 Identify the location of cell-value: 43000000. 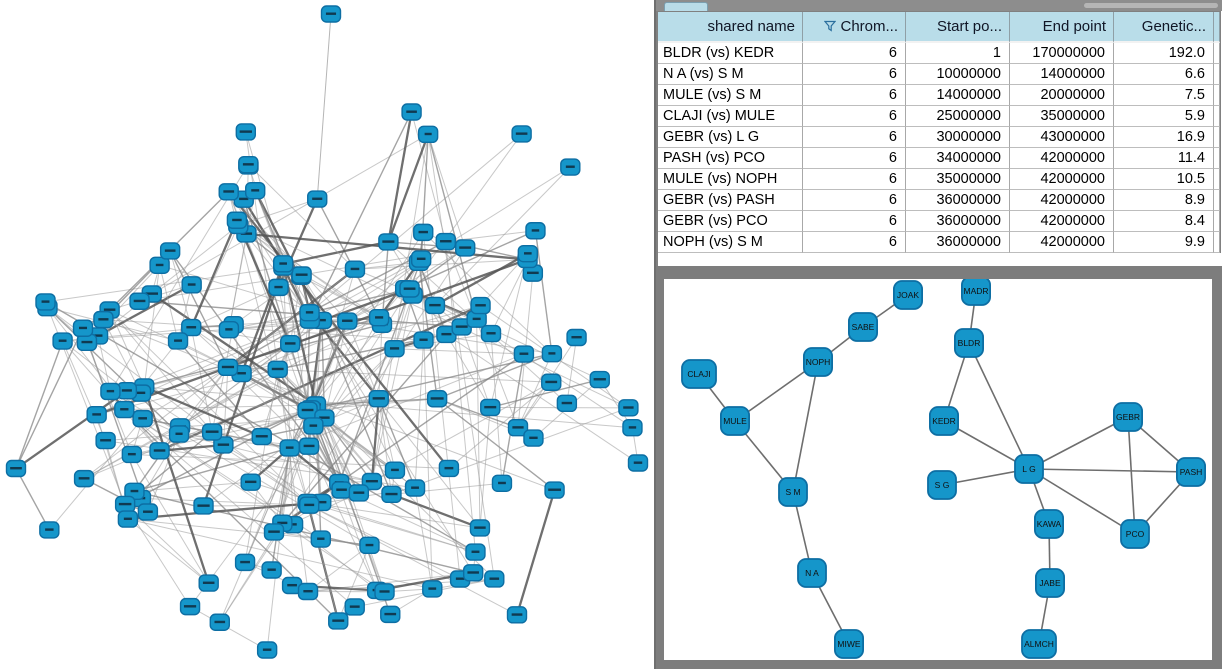
(1062, 137).